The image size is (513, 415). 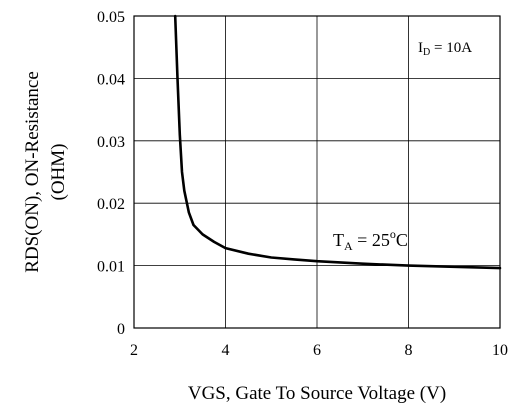 I want to click on y-tick-label: 0.03, so click(x=111, y=142).